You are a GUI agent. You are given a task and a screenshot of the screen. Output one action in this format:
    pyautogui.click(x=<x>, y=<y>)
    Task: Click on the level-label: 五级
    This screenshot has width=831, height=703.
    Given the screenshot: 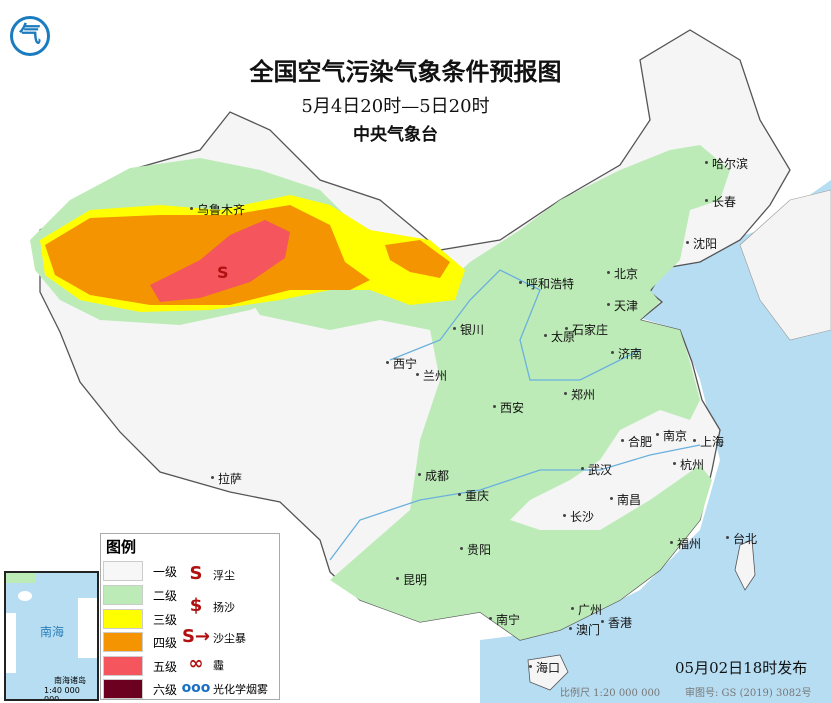 What is the action you would take?
    pyautogui.click(x=165, y=667)
    